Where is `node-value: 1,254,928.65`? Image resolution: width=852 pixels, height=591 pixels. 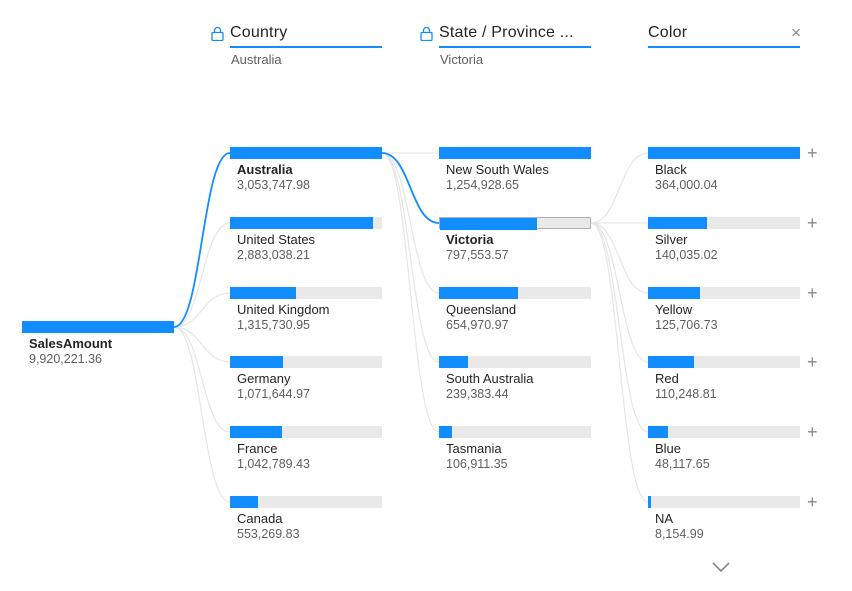 node-value: 1,254,928.65 is located at coordinates (482, 185).